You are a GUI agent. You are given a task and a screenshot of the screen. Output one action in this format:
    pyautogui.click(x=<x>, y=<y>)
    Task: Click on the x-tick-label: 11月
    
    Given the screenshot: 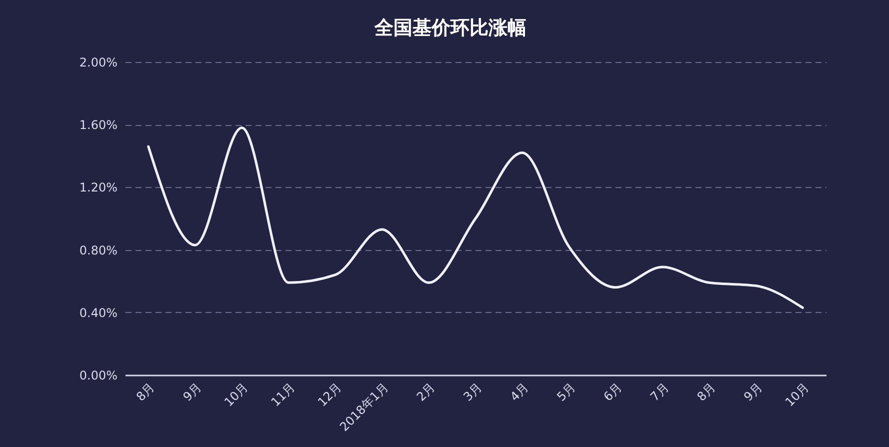 What is the action you would take?
    pyautogui.click(x=283, y=395)
    